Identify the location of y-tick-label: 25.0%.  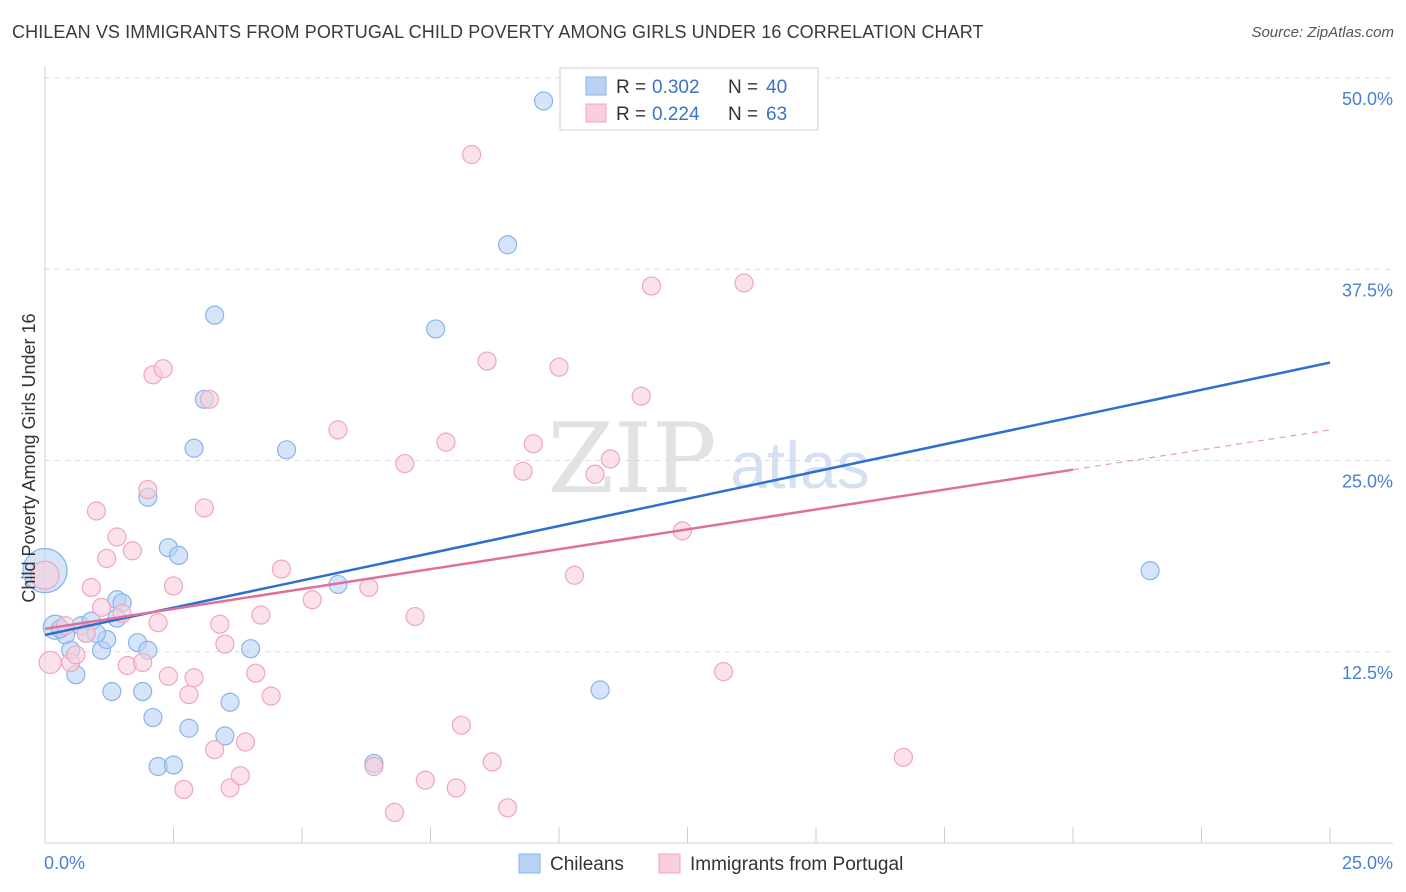
(1367, 482).